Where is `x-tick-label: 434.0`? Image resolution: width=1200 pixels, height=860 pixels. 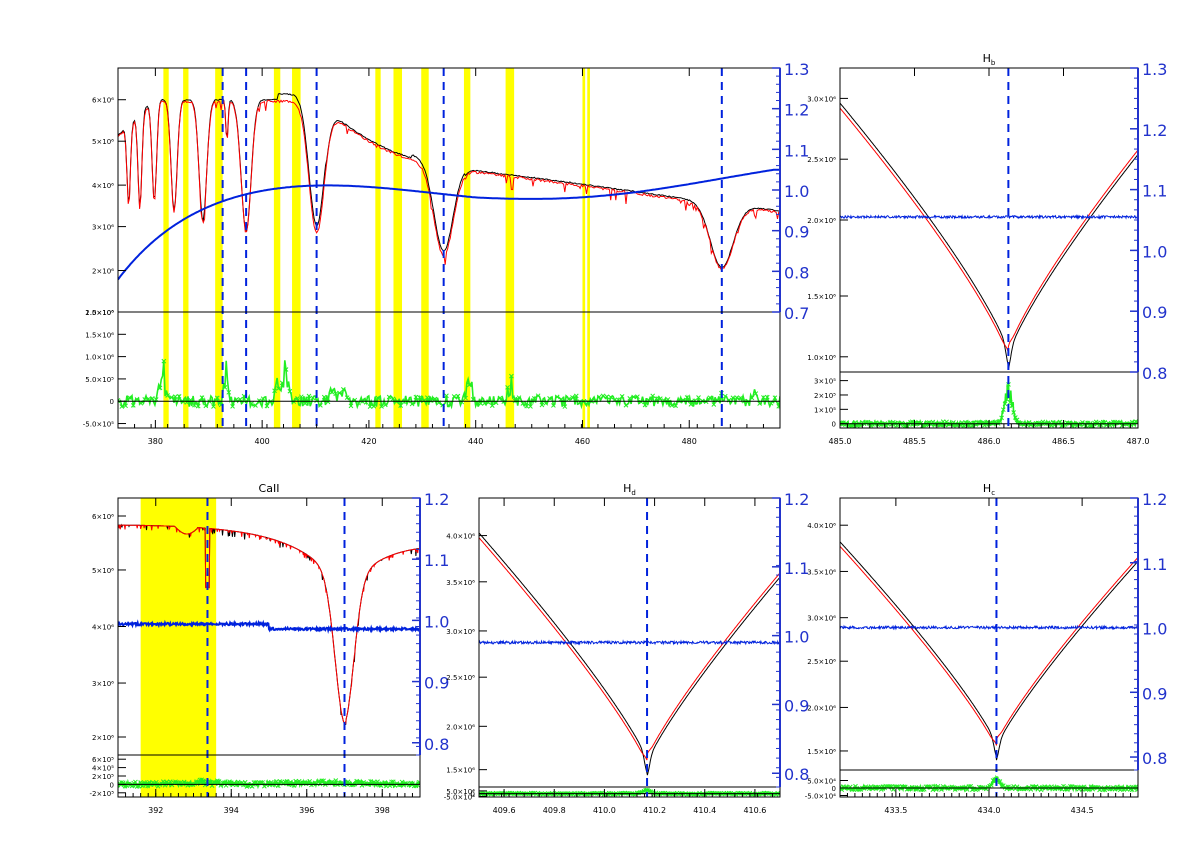 x-tick-label: 434.0 is located at coordinates (989, 810).